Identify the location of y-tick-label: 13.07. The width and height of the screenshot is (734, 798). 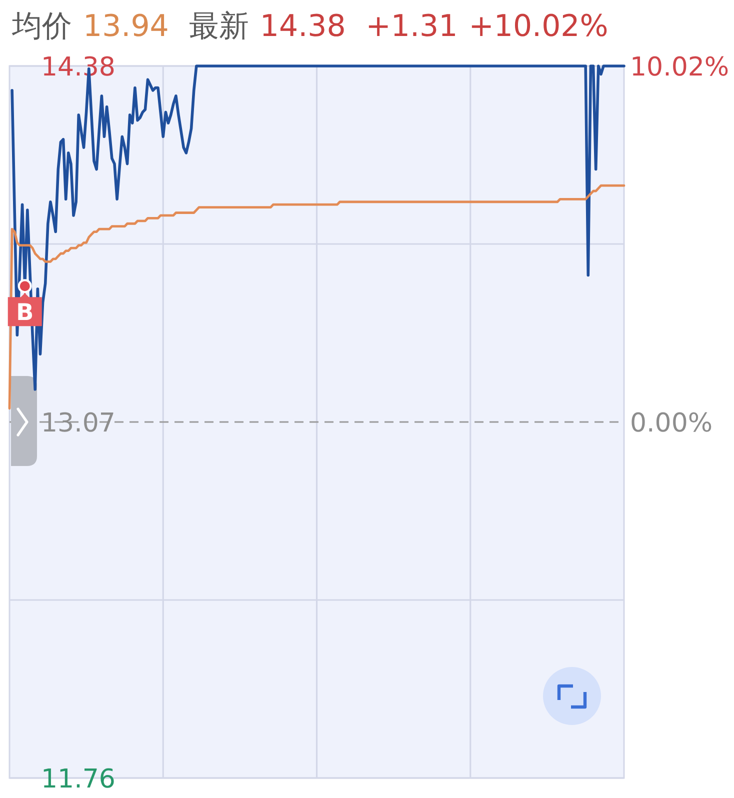
(78, 423).